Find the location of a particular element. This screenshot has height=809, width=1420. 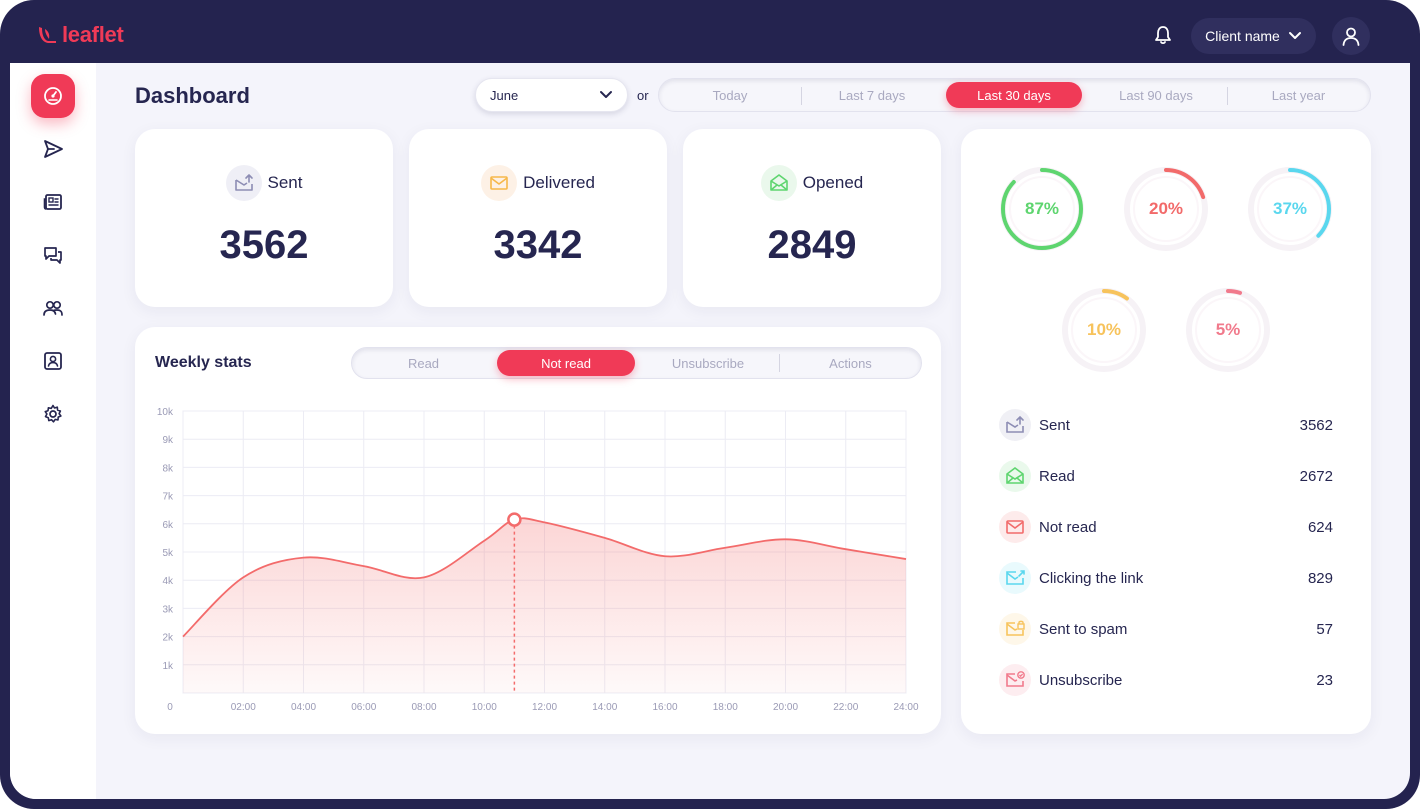

tab-divider is located at coordinates (779, 363).